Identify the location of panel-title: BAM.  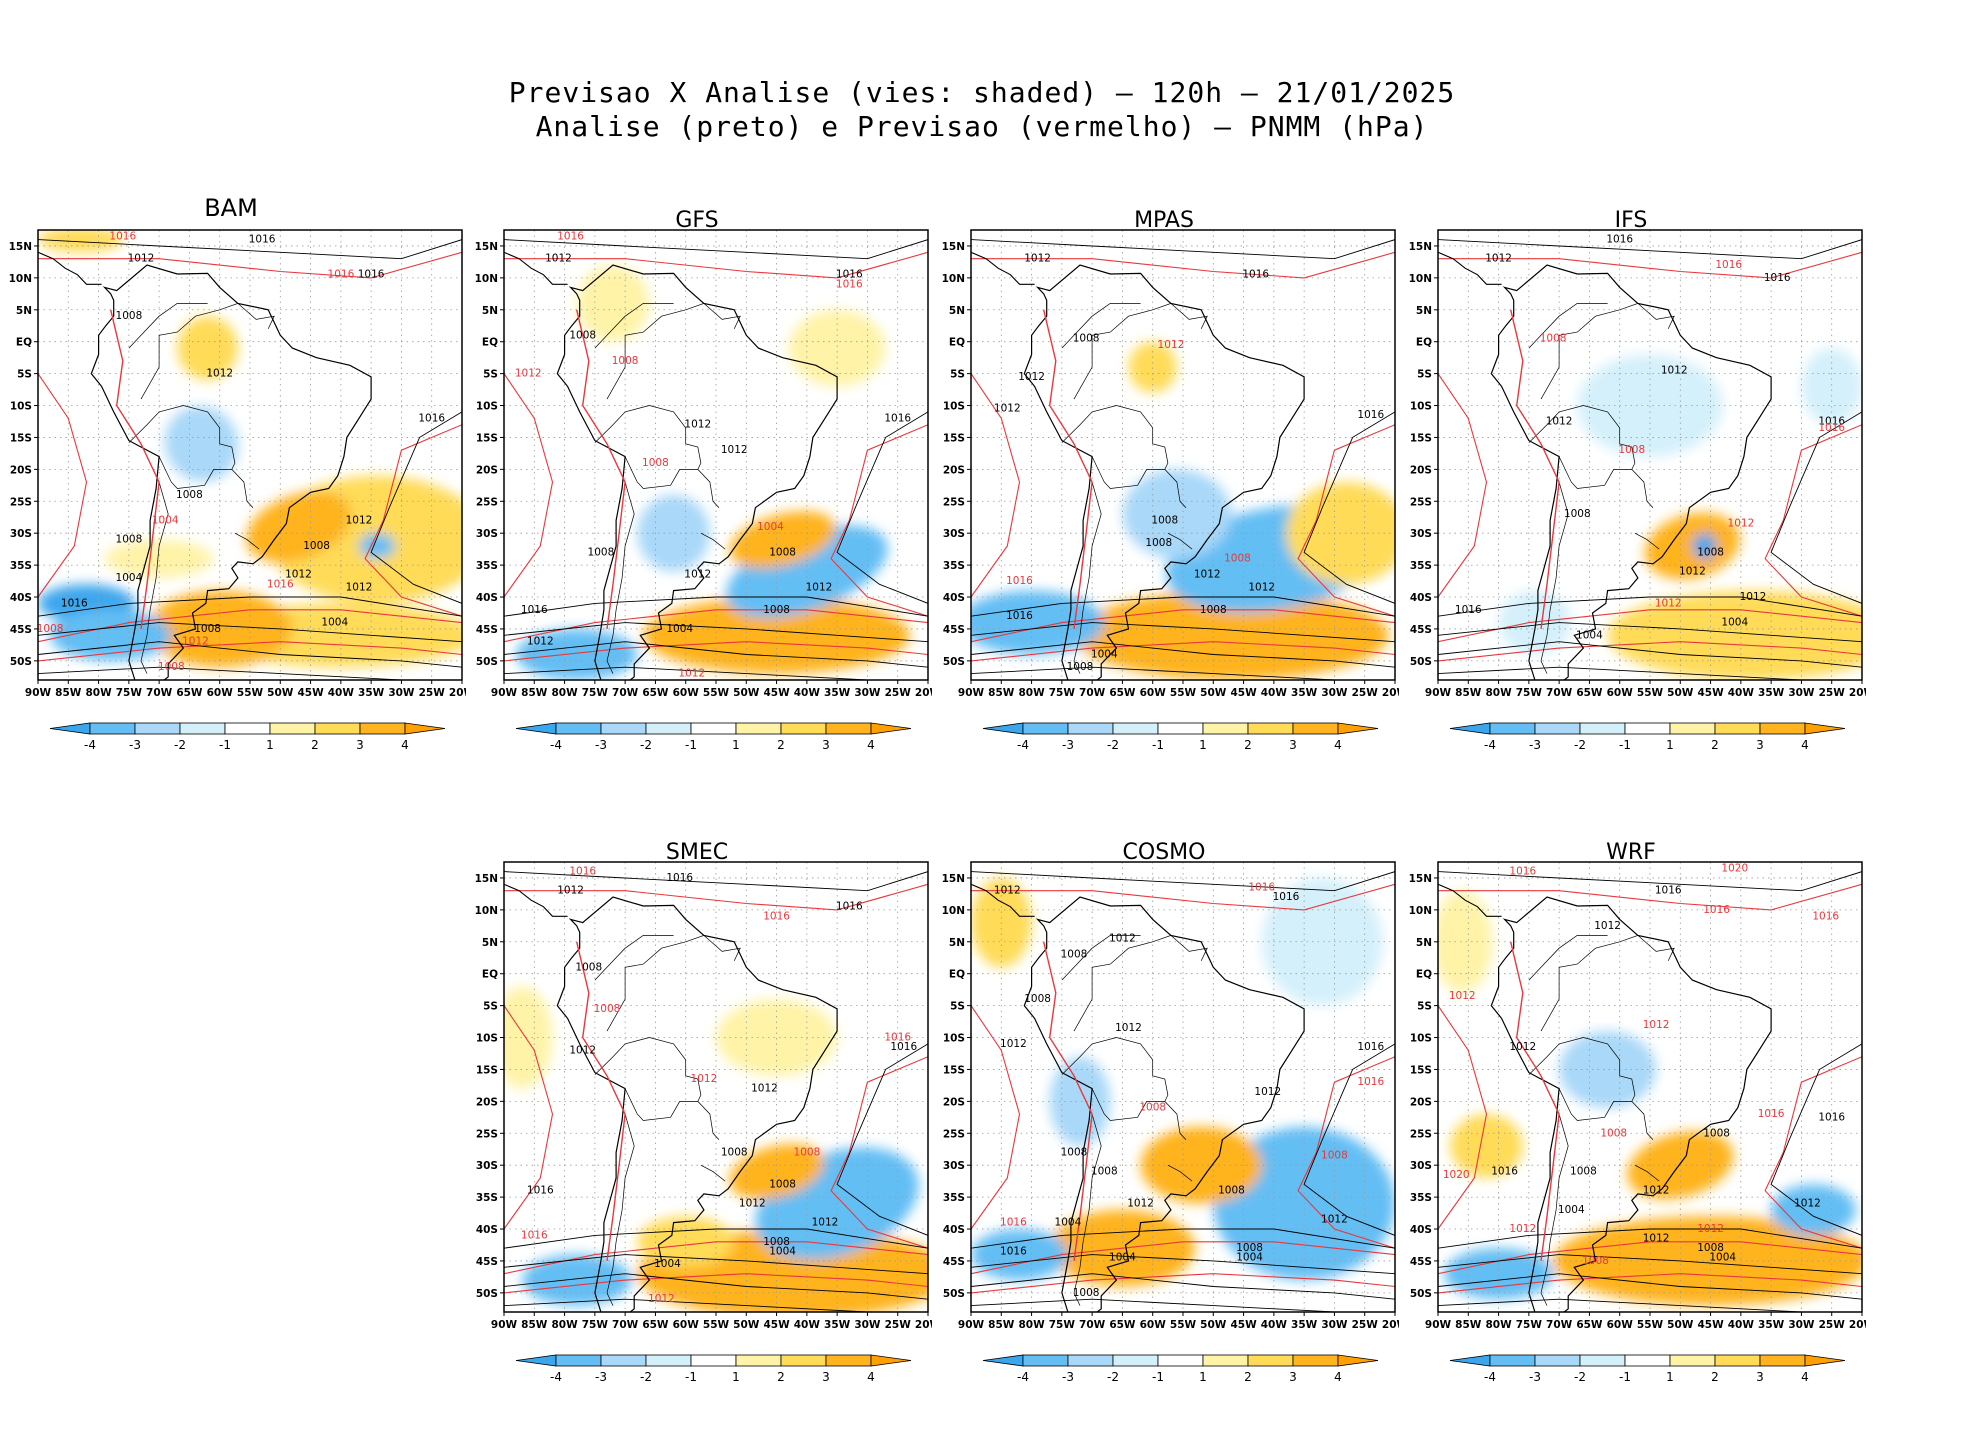
(231, 208).